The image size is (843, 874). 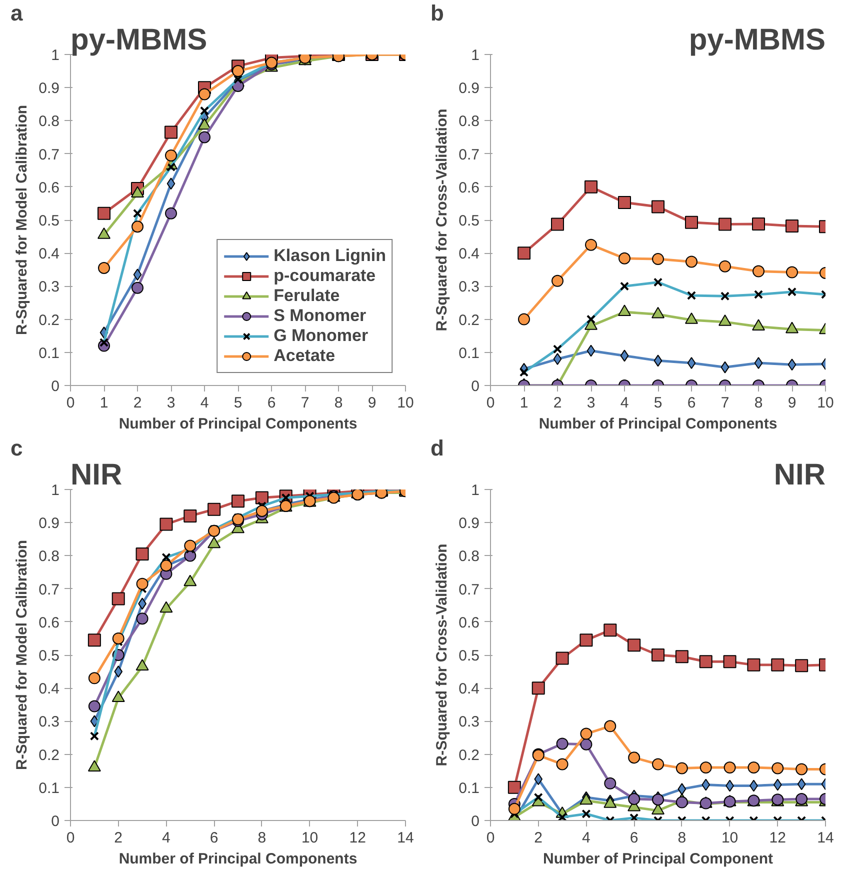 What do you see at coordinates (591, 403) in the screenshot?
I see `x-tick-label: 3` at bounding box center [591, 403].